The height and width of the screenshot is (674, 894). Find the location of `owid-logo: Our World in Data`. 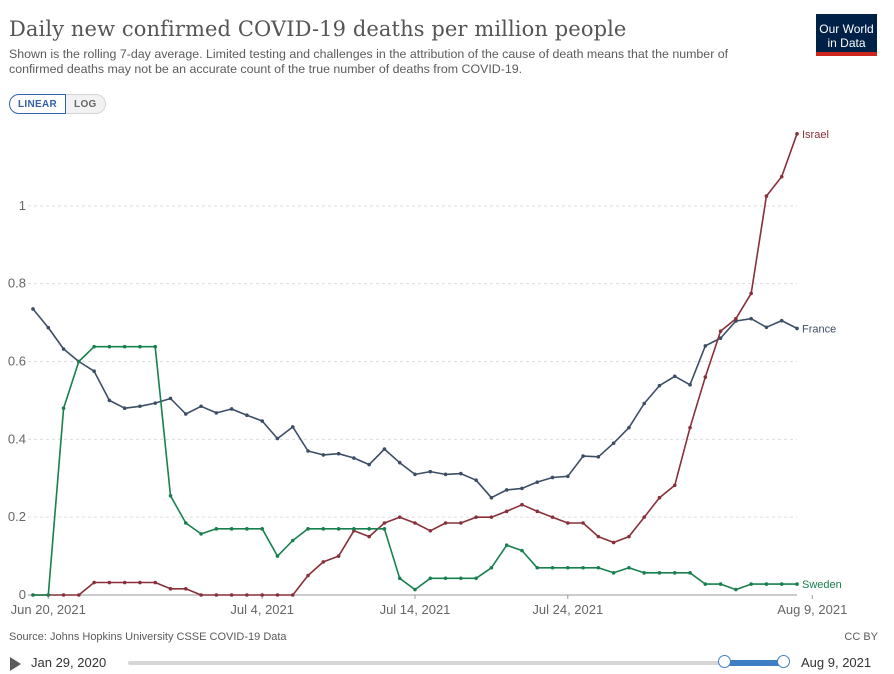

owid-logo: Our World in Data is located at coordinates (846, 35).